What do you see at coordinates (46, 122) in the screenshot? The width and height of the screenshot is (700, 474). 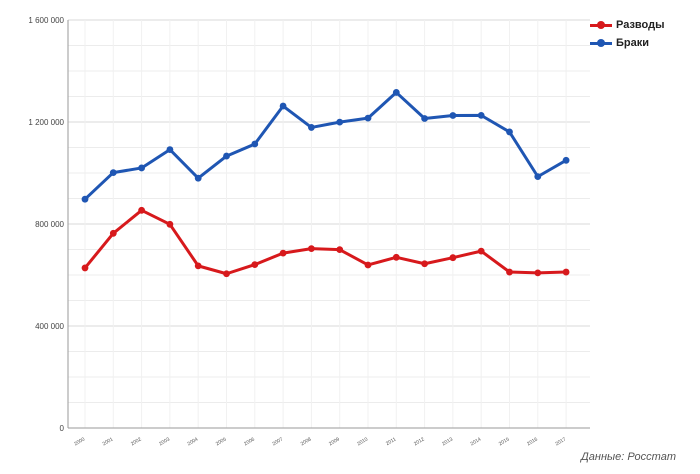 I see `y-tick-label: 1 200 000` at bounding box center [46, 122].